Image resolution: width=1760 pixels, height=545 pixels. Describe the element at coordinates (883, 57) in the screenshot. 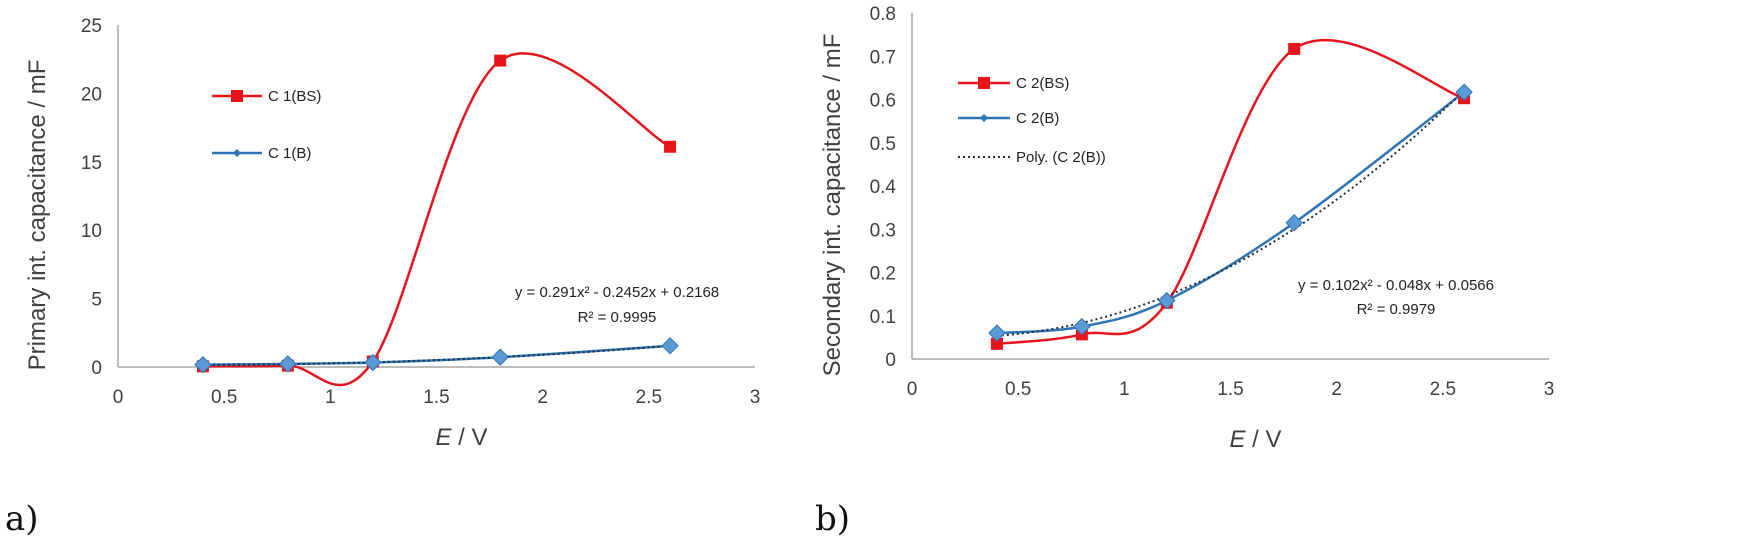

I see `y-tick-label: 0.7` at that location.